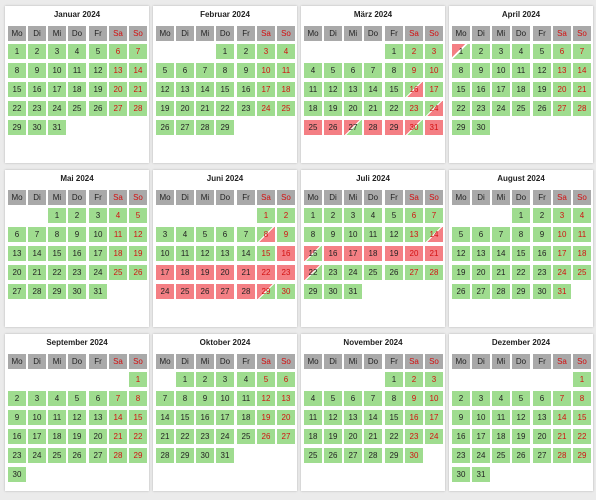 The width and height of the screenshot is (596, 500). I want to click on day-cell-booked: 16, so click(286, 253).